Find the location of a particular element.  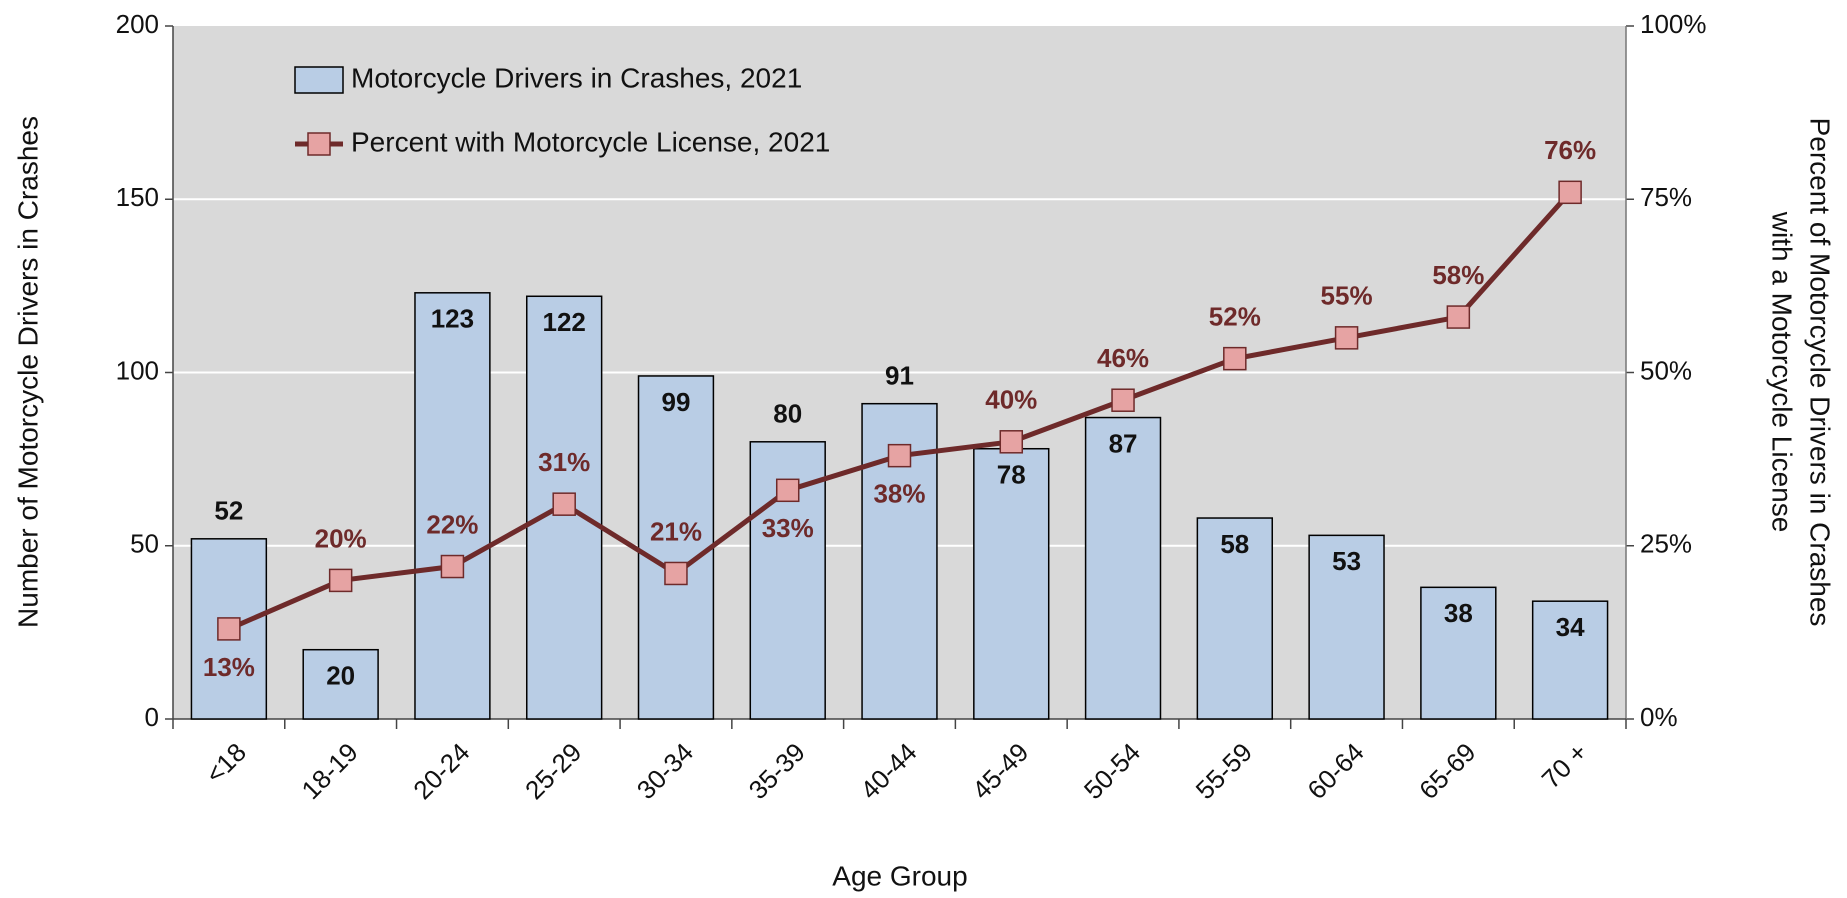

x-tick-label: 45-49 is located at coordinates (1000, 771).